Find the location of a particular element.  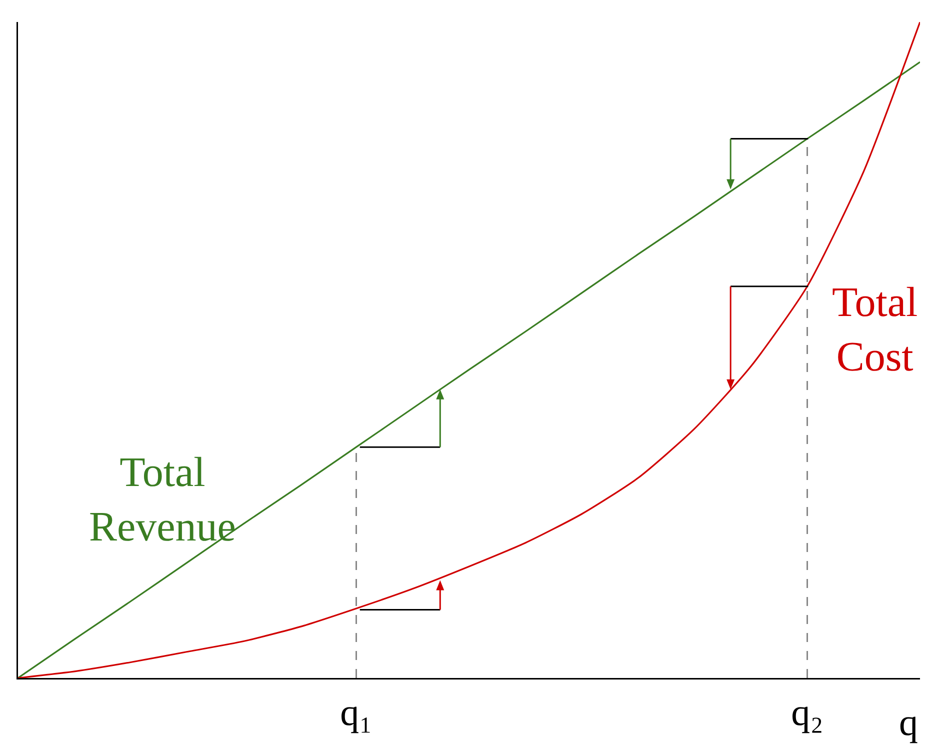

x-axis-title: q is located at coordinates (908, 723).